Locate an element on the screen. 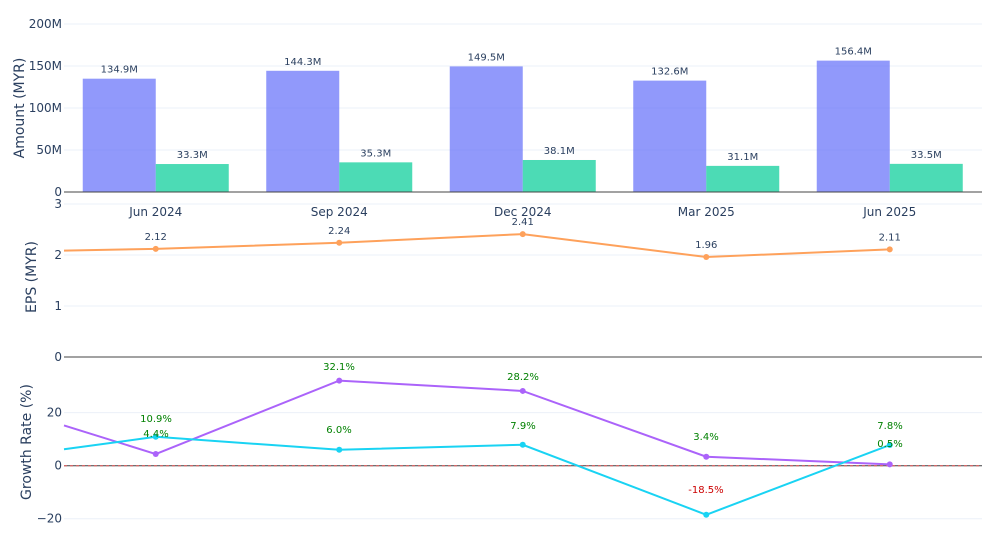 The width and height of the screenshot is (982, 538). eps-value-label: 1.96 is located at coordinates (706, 245).